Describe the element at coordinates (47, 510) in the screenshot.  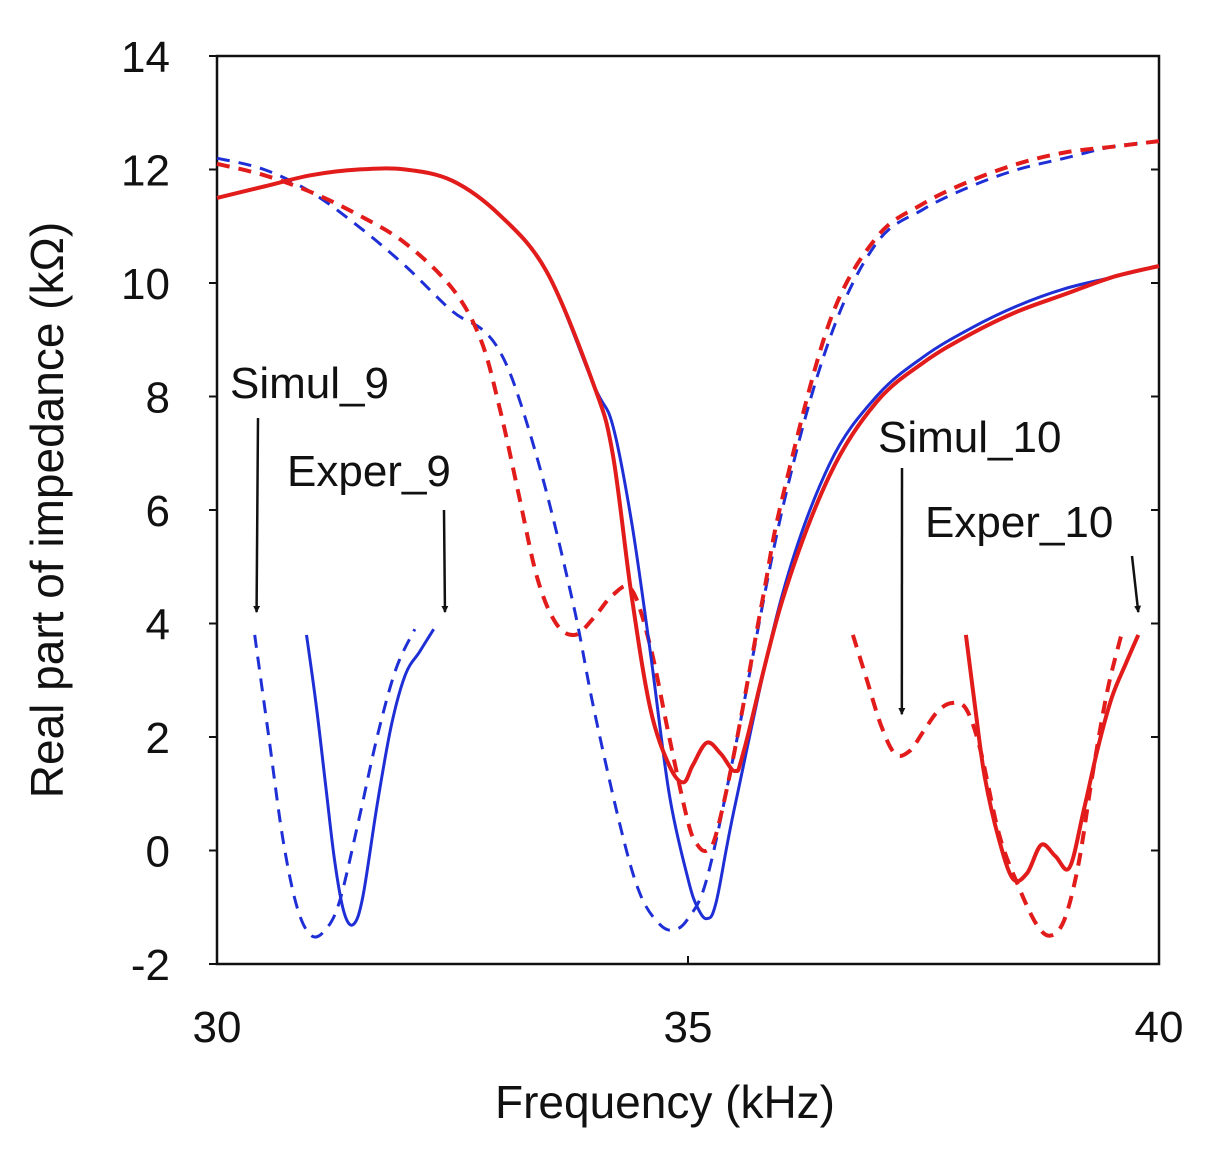
I see `y-axis-label: Real part of impedance (kΩ)` at that location.